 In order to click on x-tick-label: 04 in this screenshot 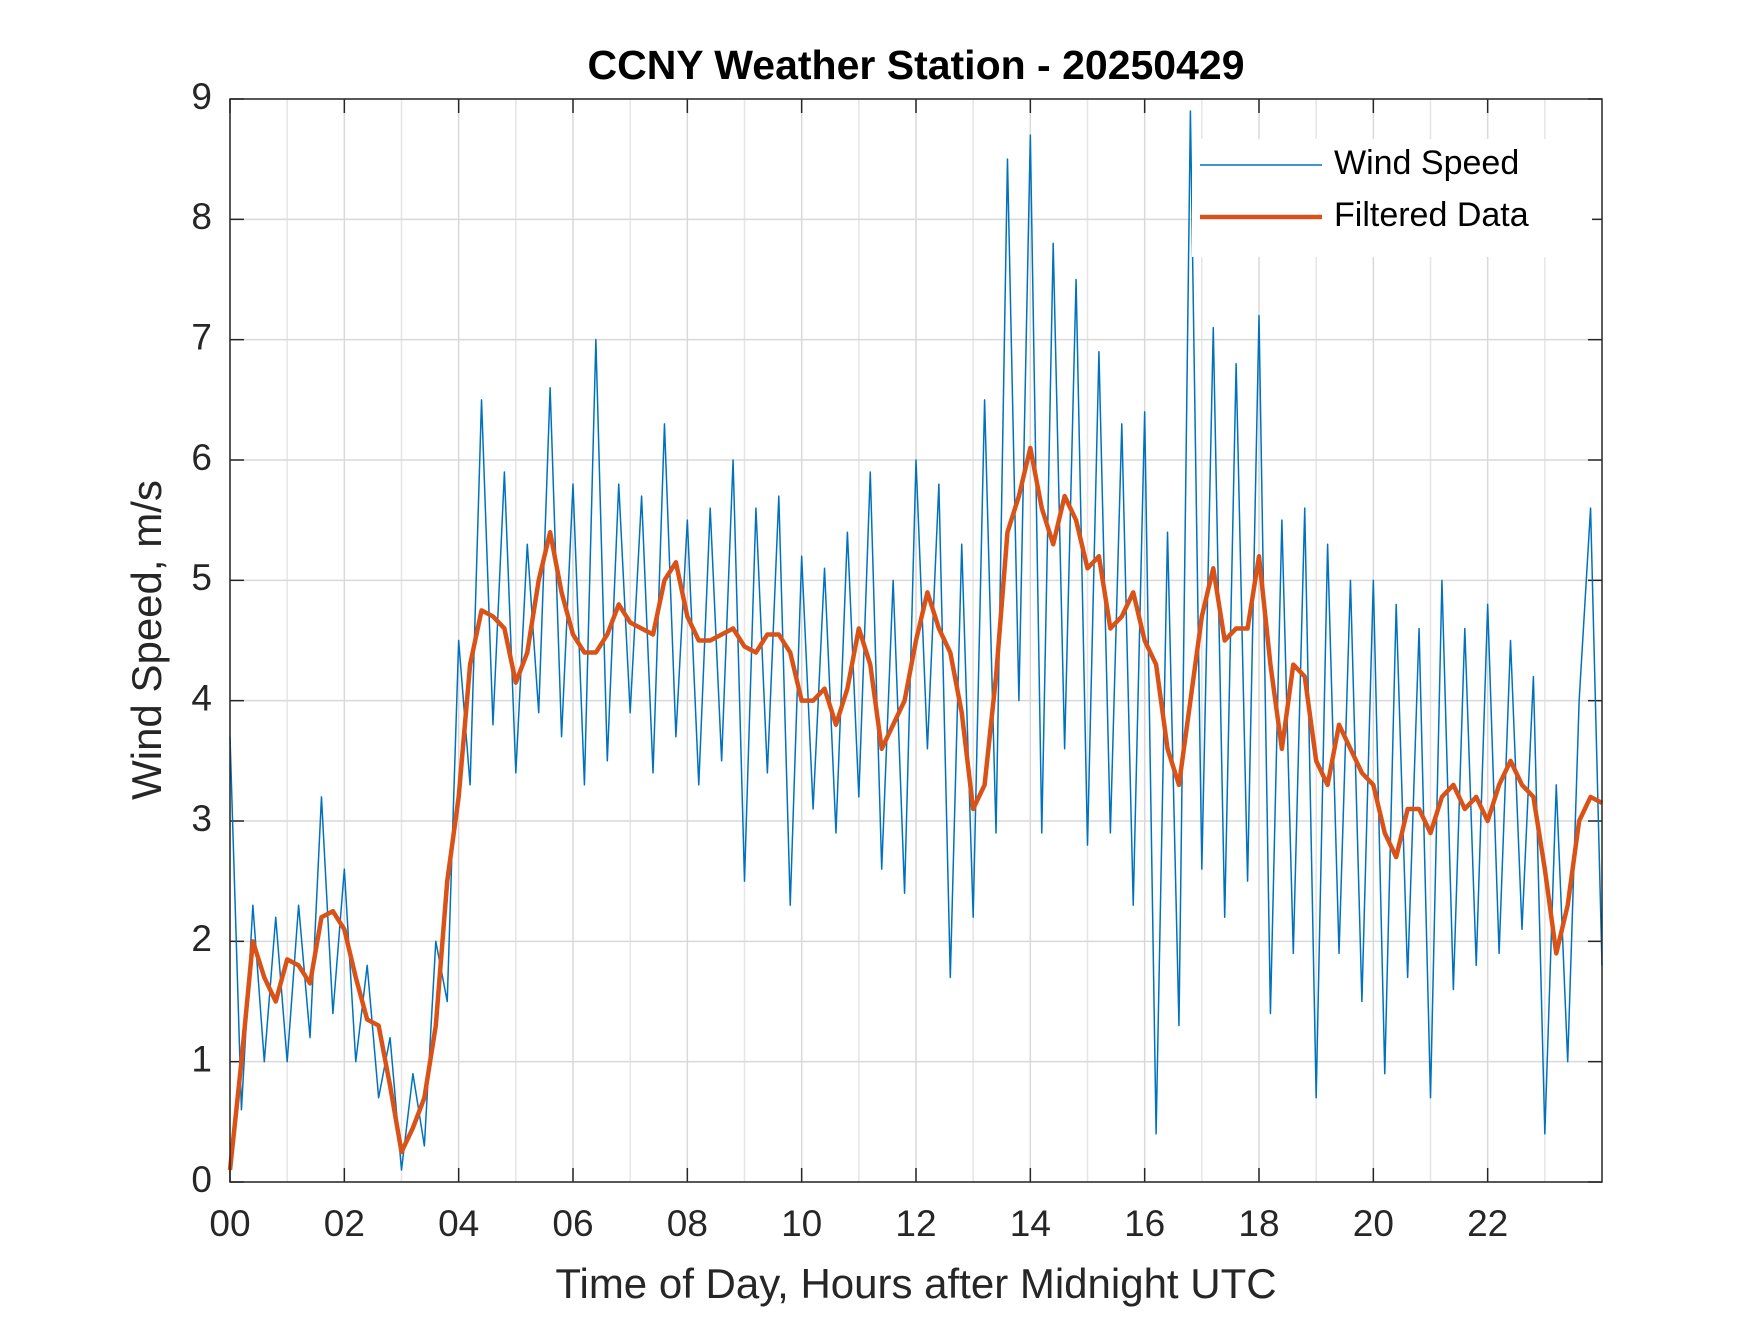, I will do `click(458, 1223)`.